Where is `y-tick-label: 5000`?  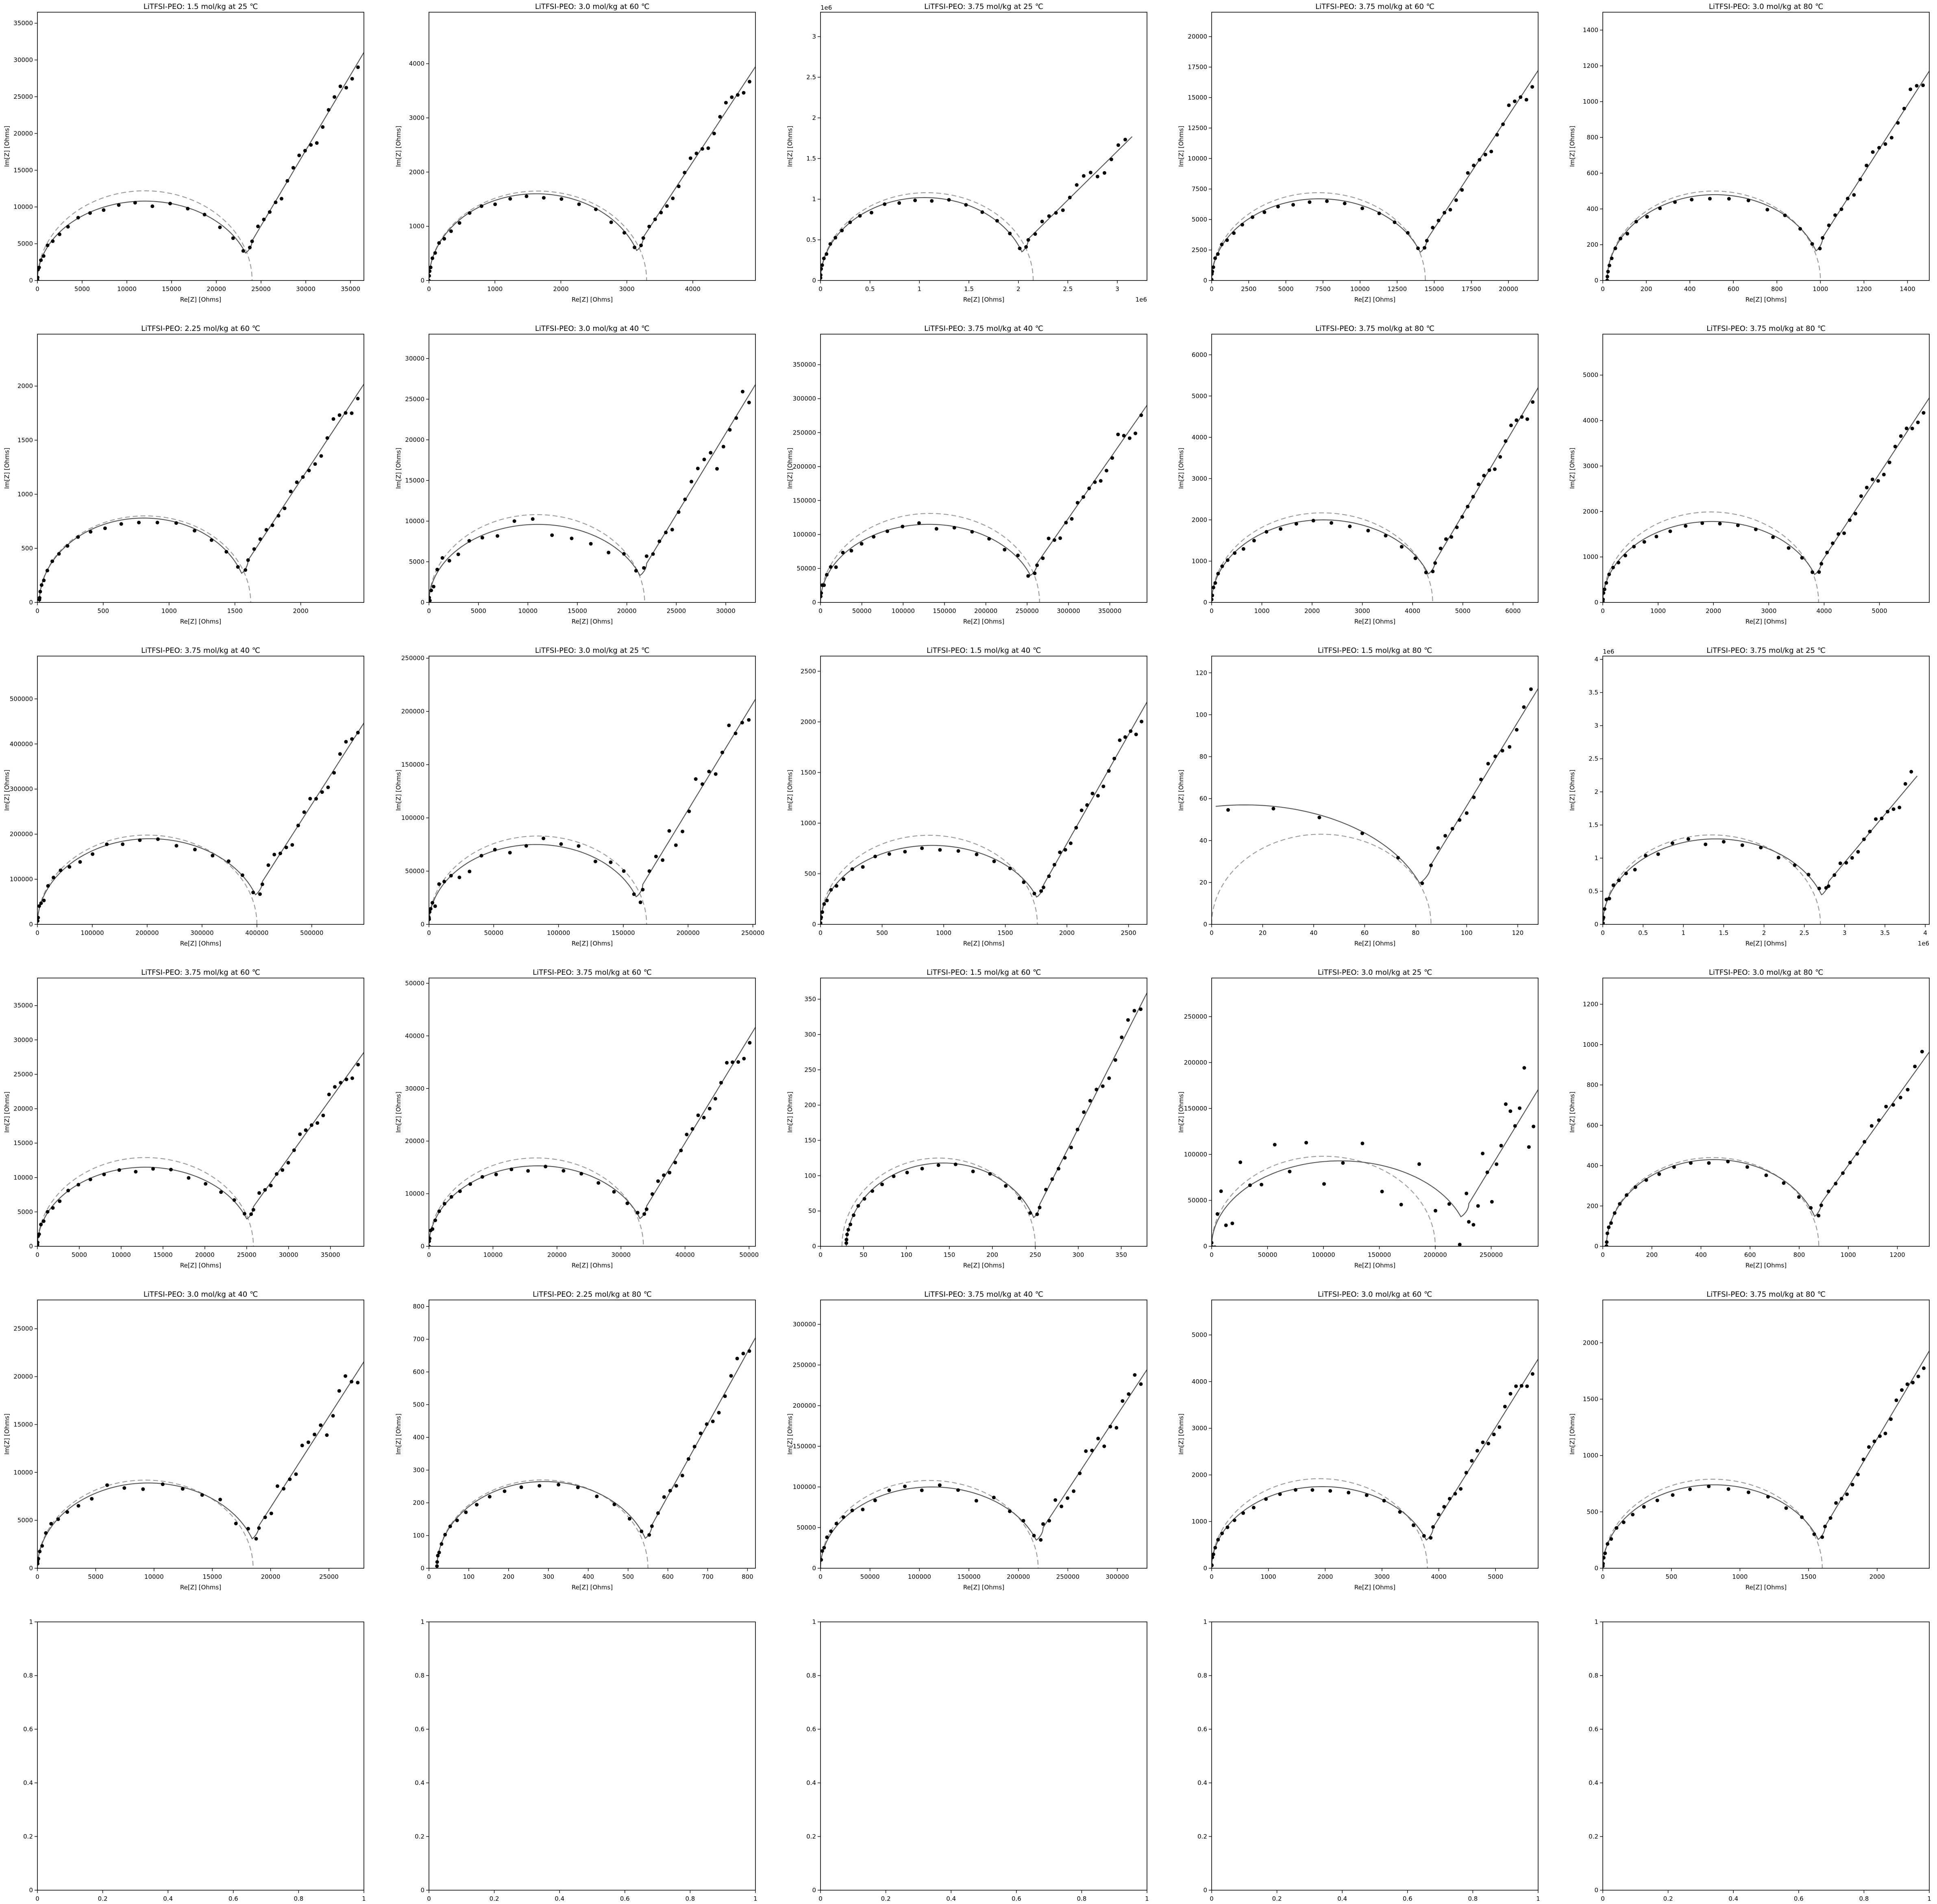
y-tick-label: 5000 is located at coordinates (1199, 1335).